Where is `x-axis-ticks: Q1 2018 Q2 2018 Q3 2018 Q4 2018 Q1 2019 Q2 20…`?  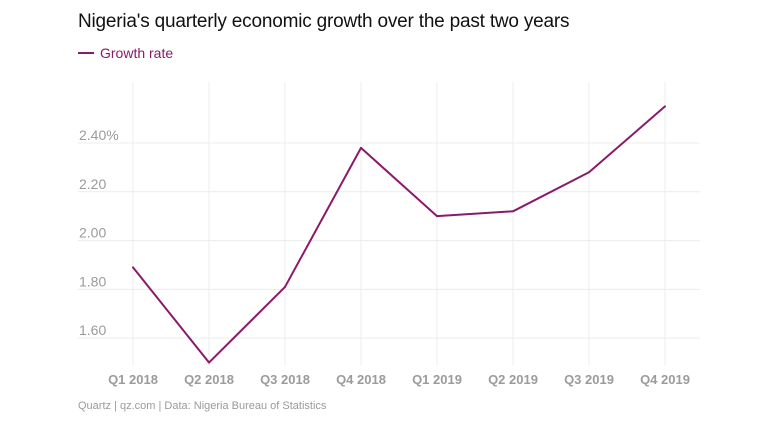 x-axis-ticks: Q1 2018 Q2 2018 Q3 2018 Q4 2018 Q1 2019 Q2 20… is located at coordinates (399, 379).